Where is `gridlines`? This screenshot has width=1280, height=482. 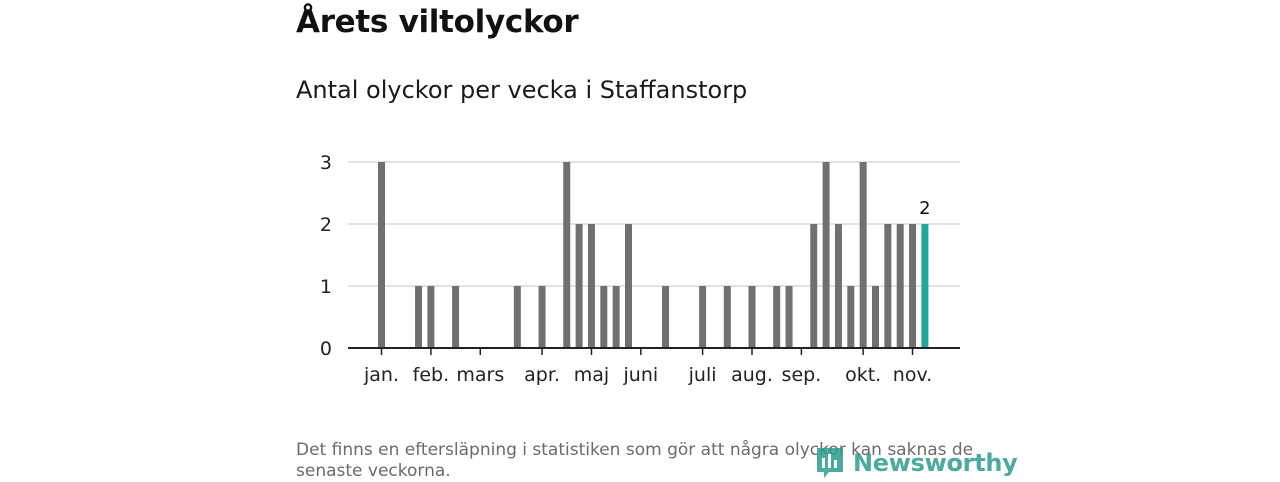 gridlines is located at coordinates (654, 224).